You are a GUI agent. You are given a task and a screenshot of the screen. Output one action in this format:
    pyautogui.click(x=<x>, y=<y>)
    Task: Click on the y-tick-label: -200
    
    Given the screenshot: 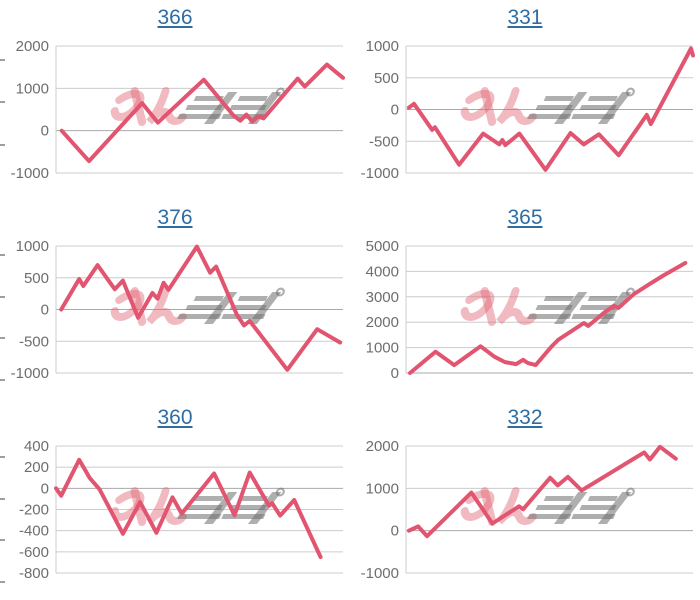 What is the action you would take?
    pyautogui.click(x=34, y=510)
    